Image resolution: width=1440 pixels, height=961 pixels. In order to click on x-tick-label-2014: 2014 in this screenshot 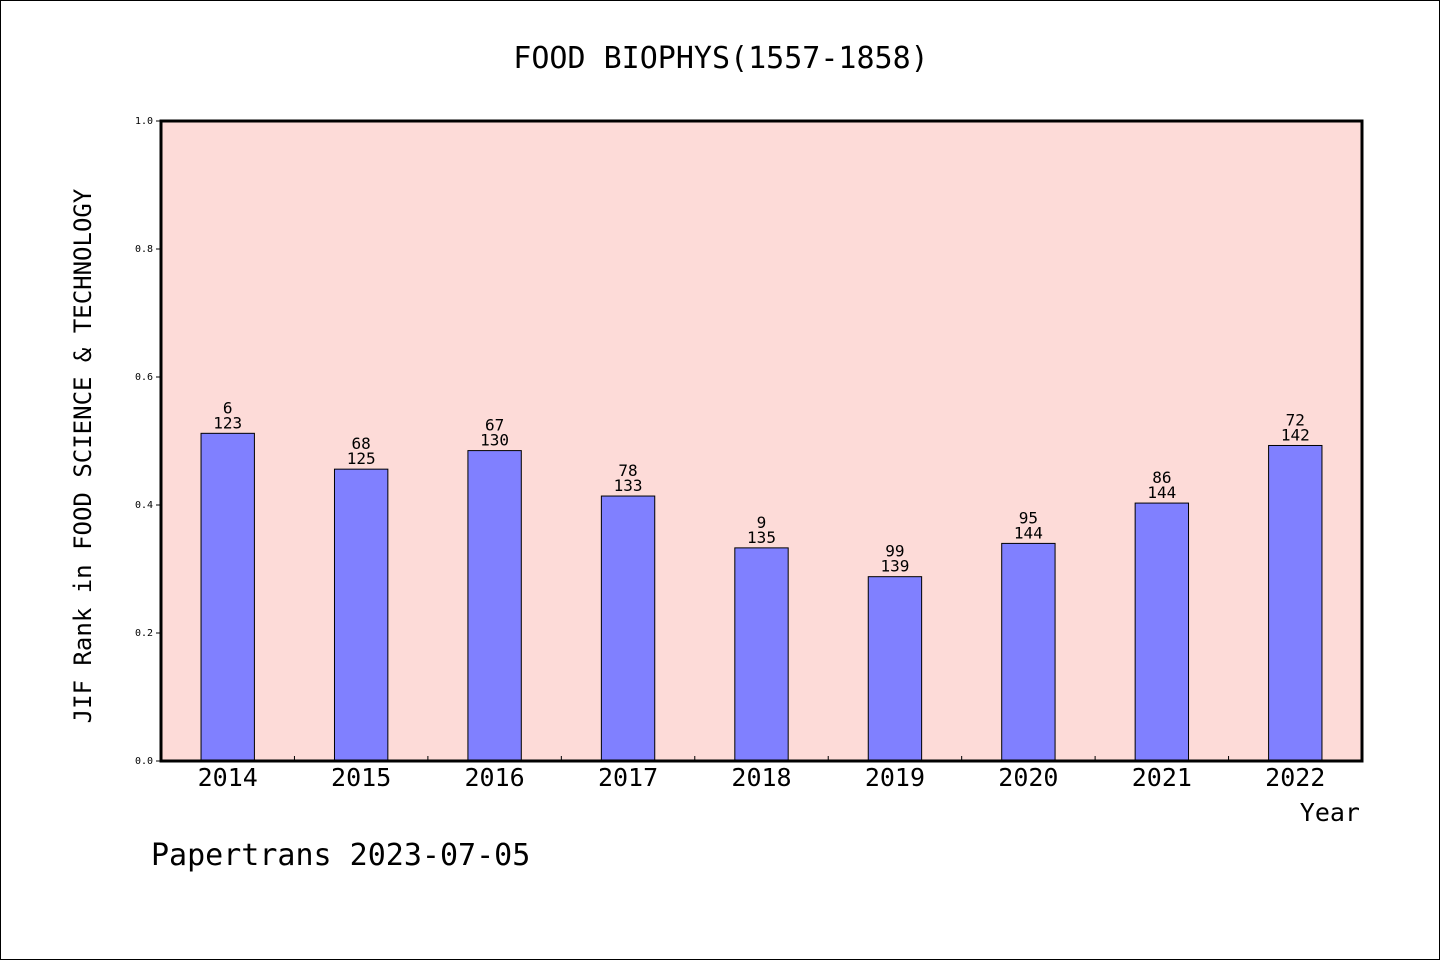, I will do `click(228, 777)`.